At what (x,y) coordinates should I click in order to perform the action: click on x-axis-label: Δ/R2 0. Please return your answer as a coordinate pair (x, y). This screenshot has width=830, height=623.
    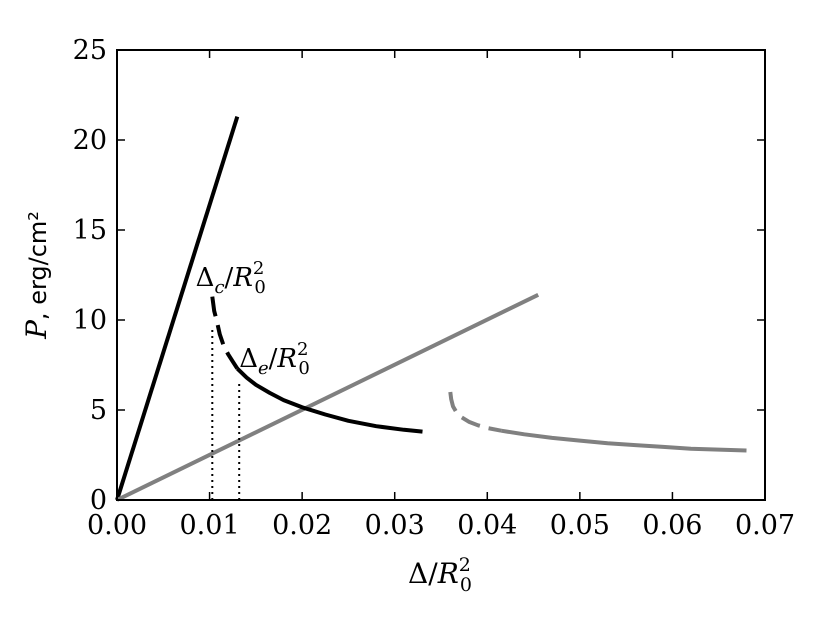
    Looking at the image, I should click on (440, 575).